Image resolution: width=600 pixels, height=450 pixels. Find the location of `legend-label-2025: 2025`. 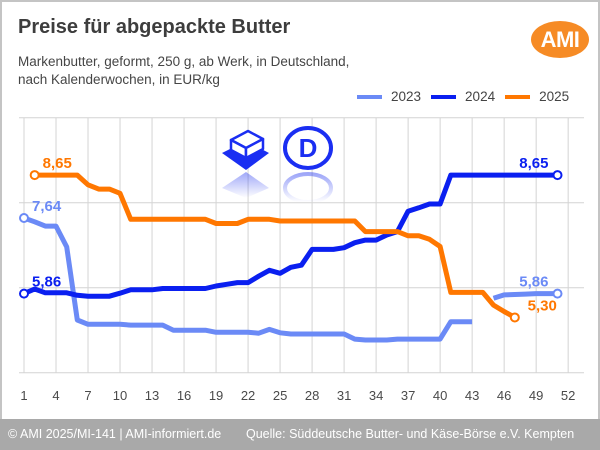

legend-label-2025: 2025 is located at coordinates (554, 96).